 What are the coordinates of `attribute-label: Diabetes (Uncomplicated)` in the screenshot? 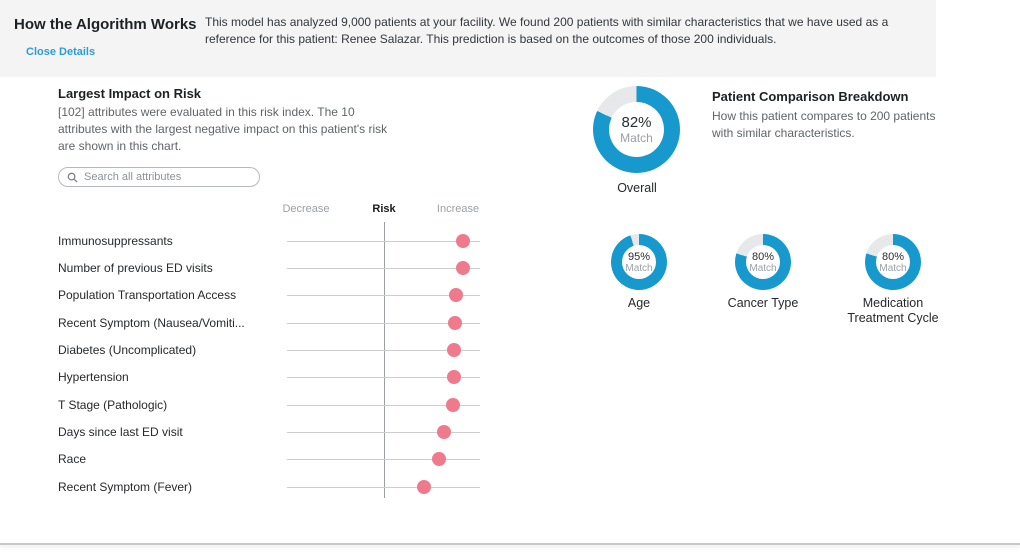 It's located at (127, 349).